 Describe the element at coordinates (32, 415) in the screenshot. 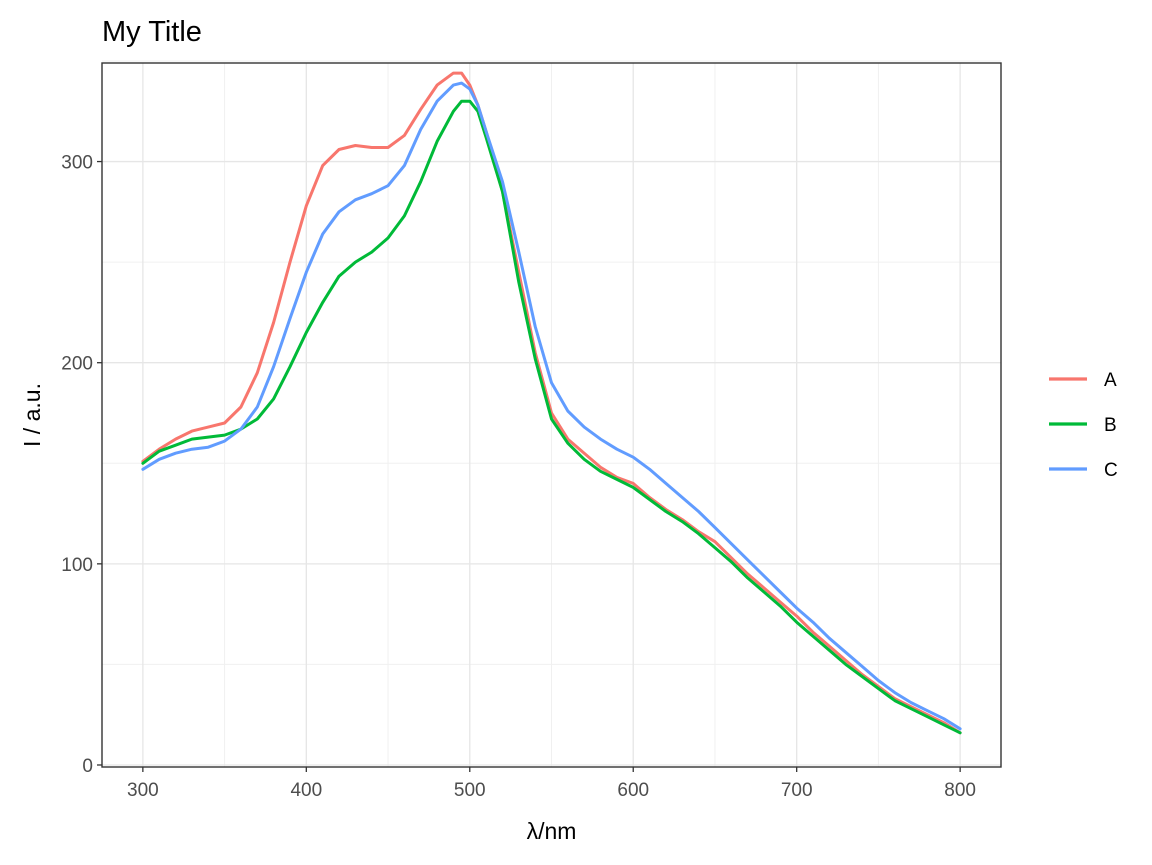

I see `y-axis-title: I / a.u.` at that location.